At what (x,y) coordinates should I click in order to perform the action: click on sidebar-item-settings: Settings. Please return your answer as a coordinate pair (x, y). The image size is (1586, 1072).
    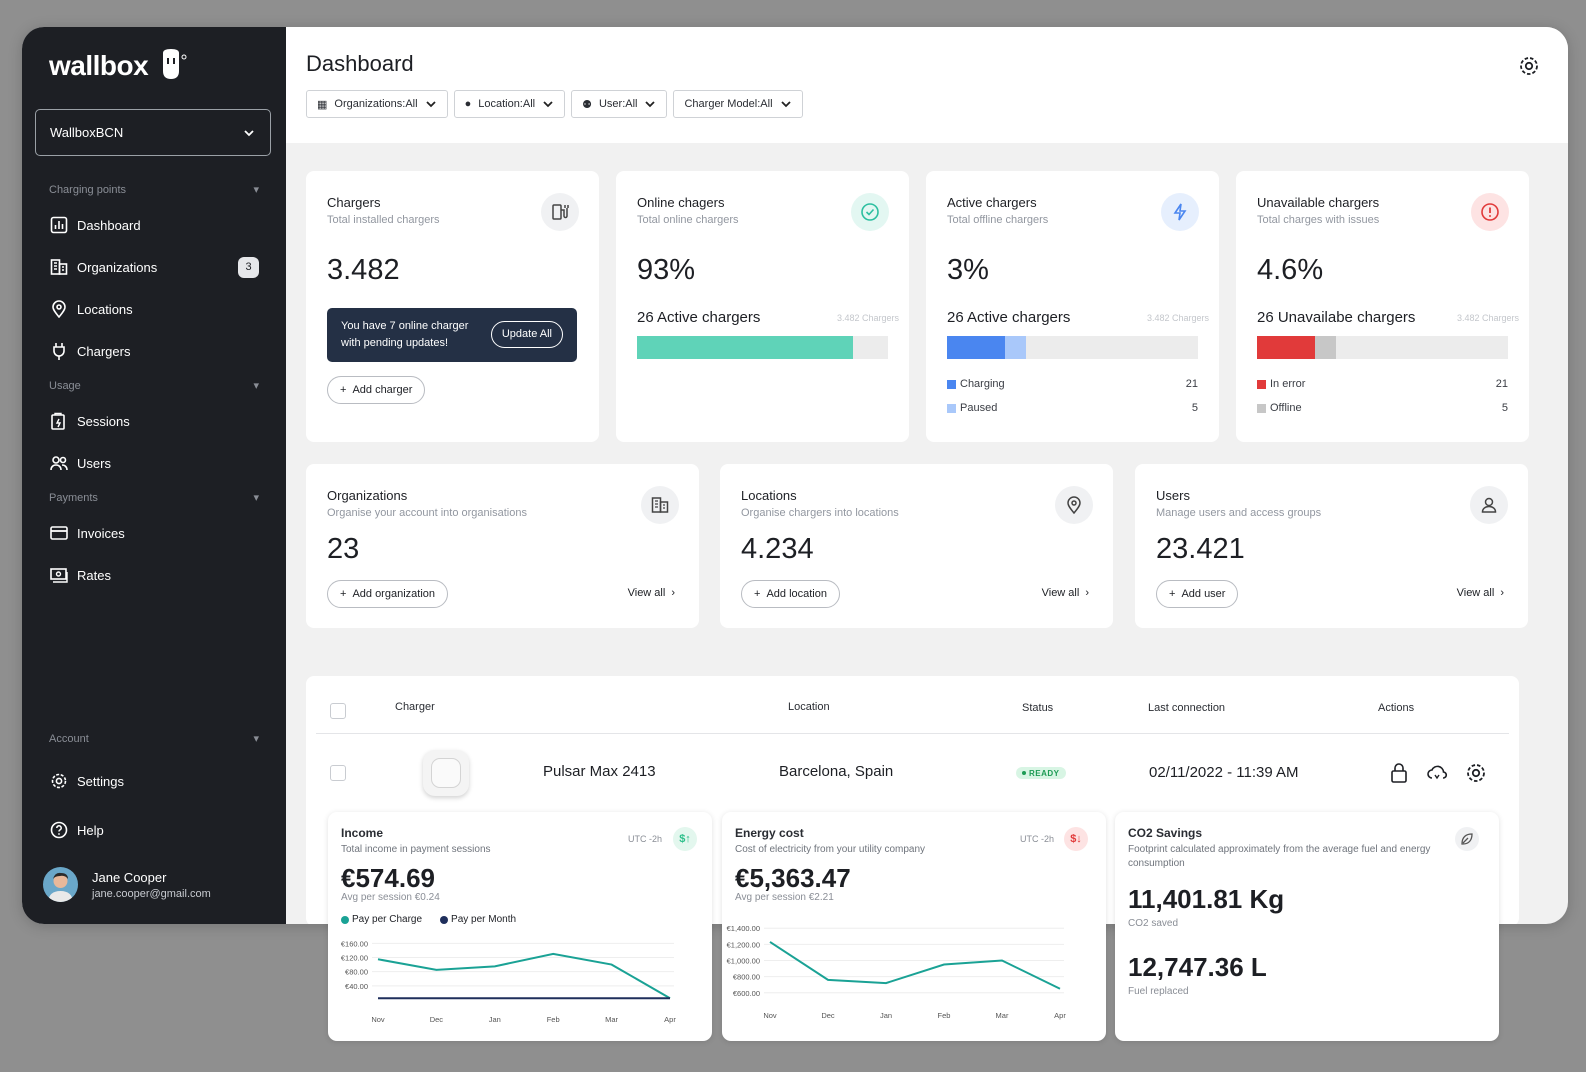
    Looking at the image, I should click on (154, 781).